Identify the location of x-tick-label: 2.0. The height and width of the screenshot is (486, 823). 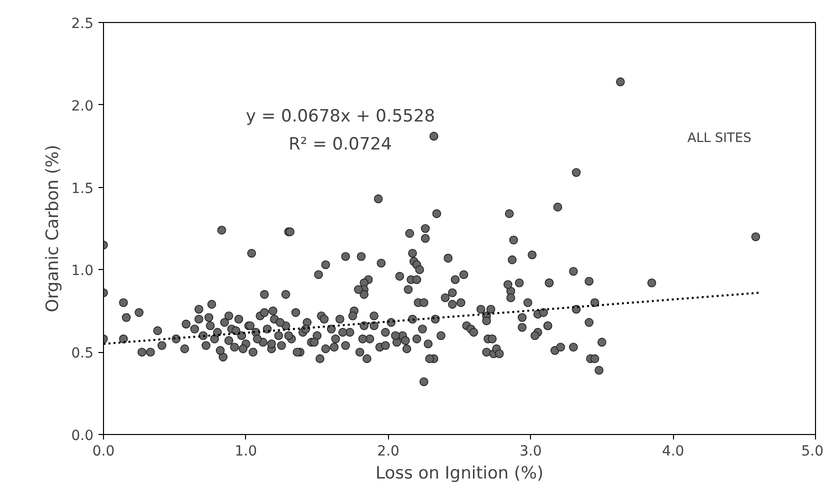
(388, 452).